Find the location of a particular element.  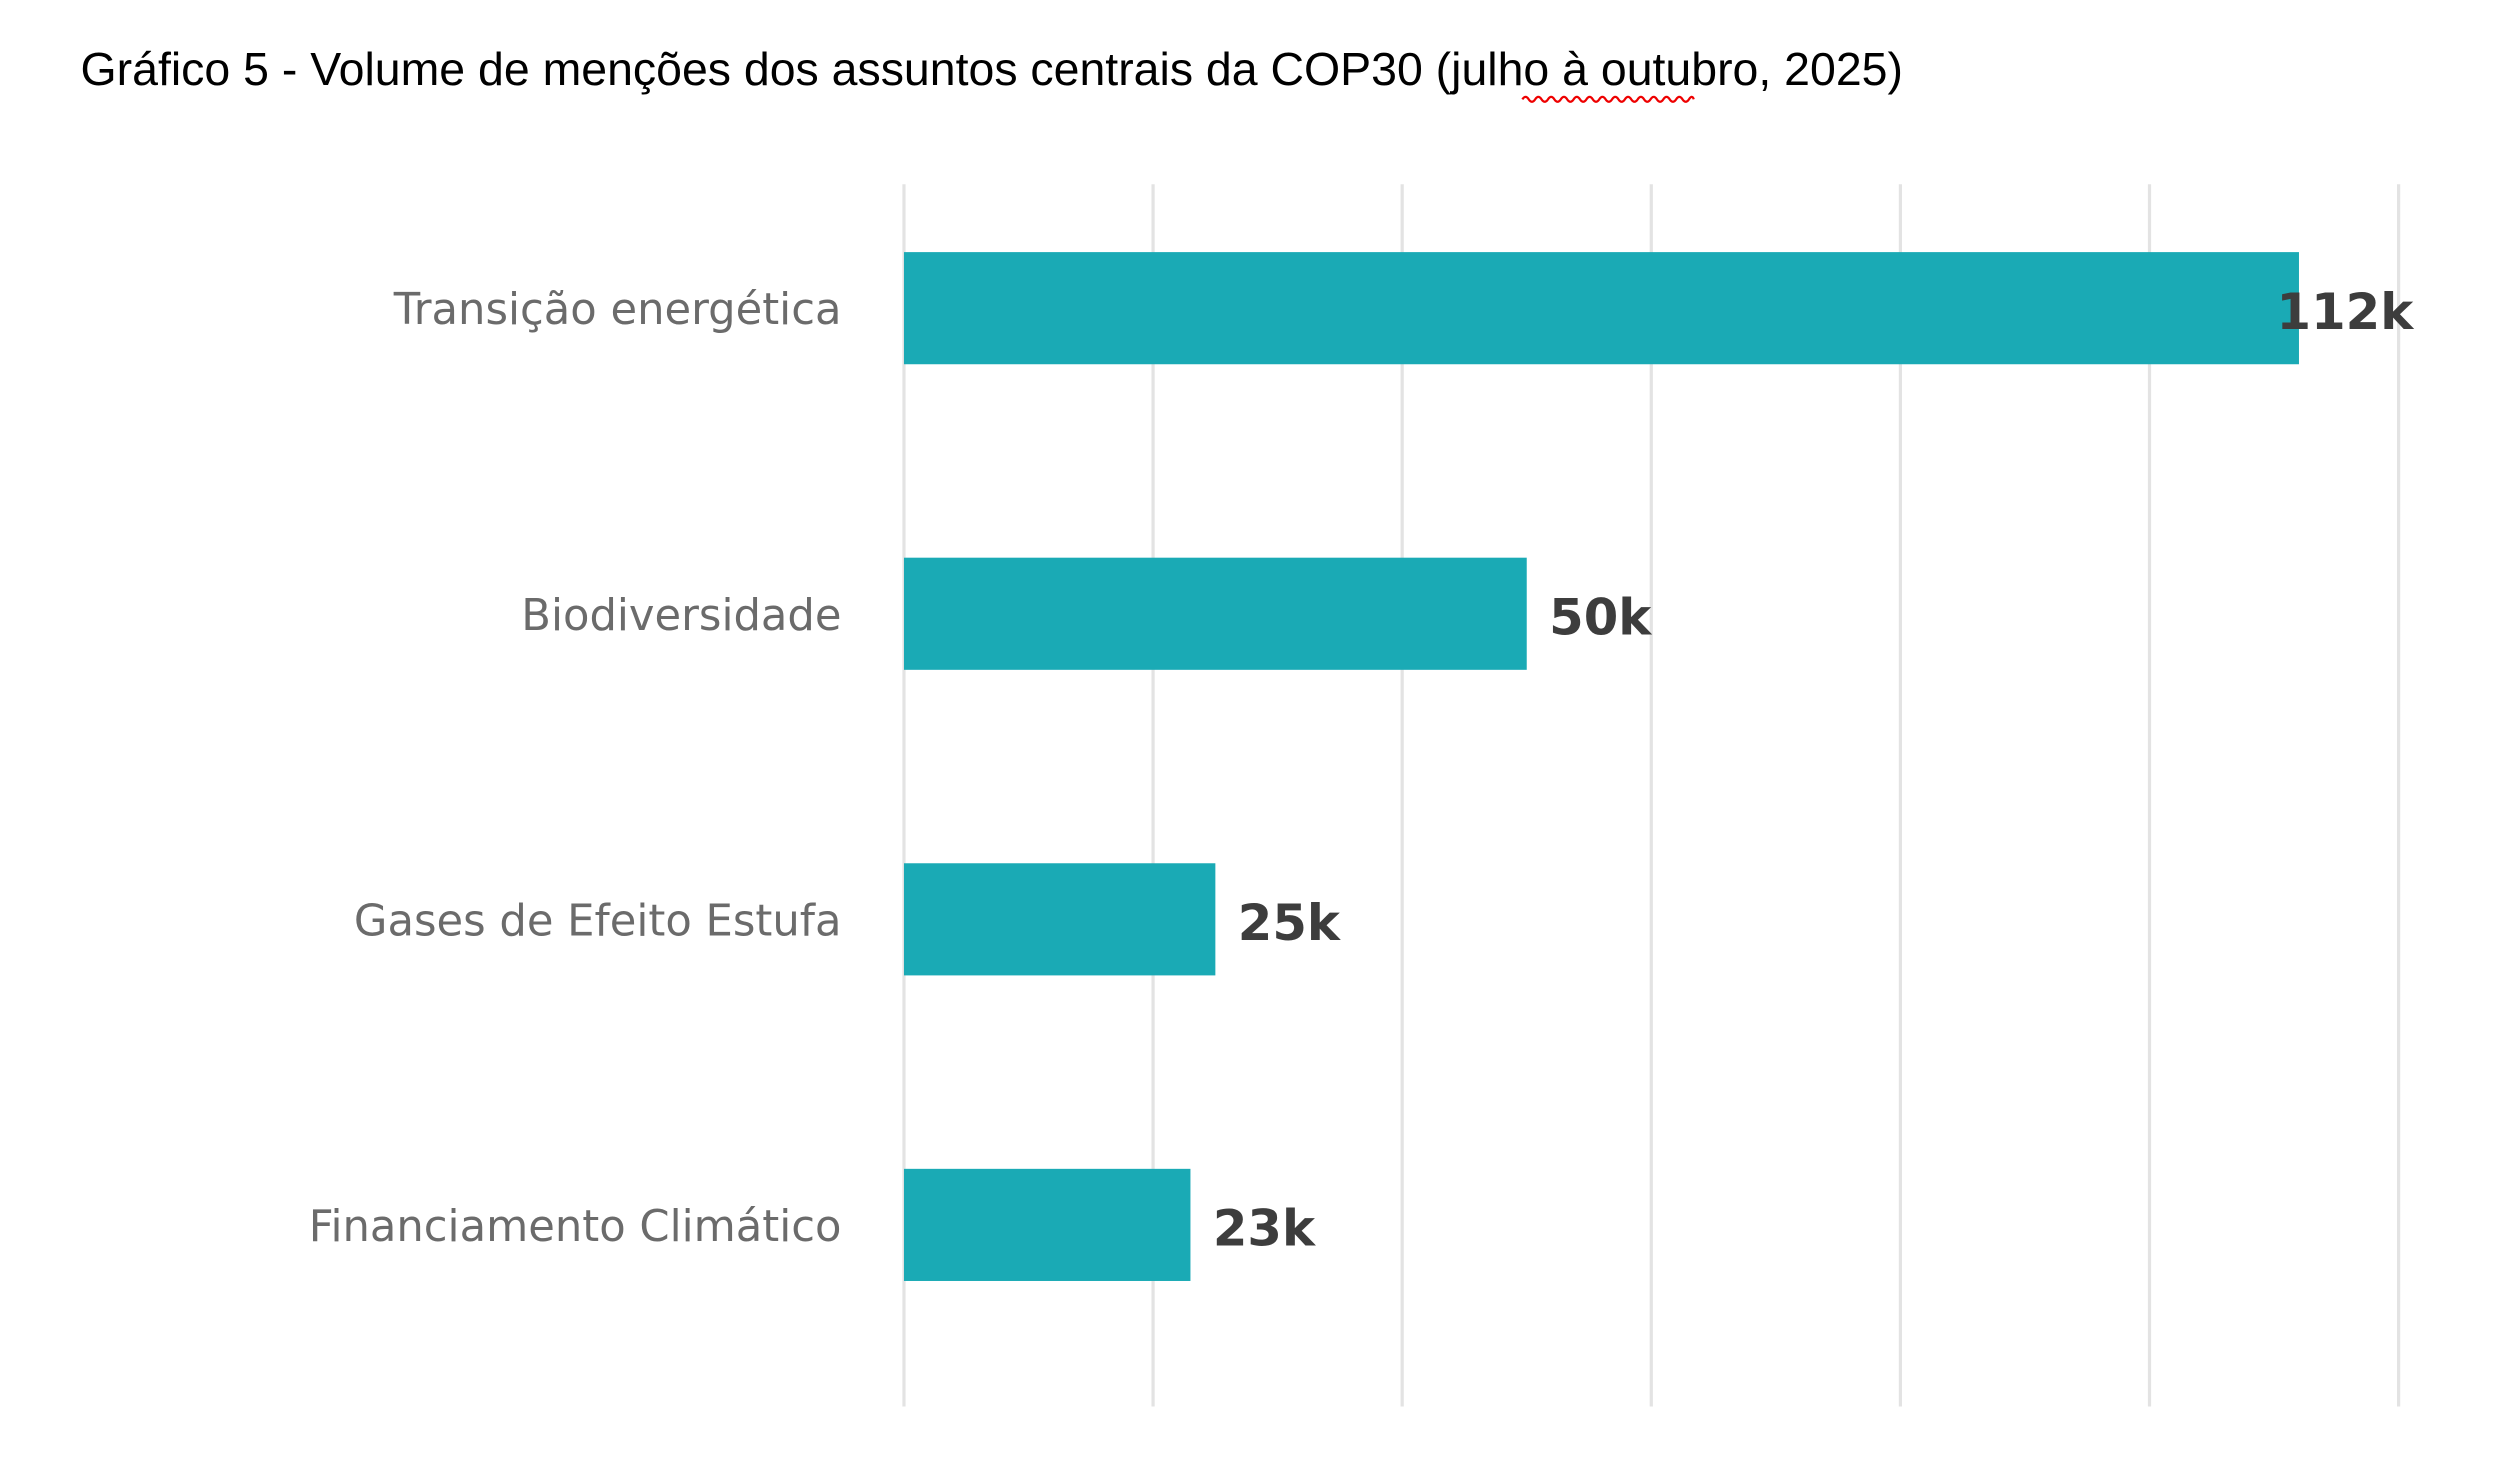

spellcheck-underline is located at coordinates (1608, 99).